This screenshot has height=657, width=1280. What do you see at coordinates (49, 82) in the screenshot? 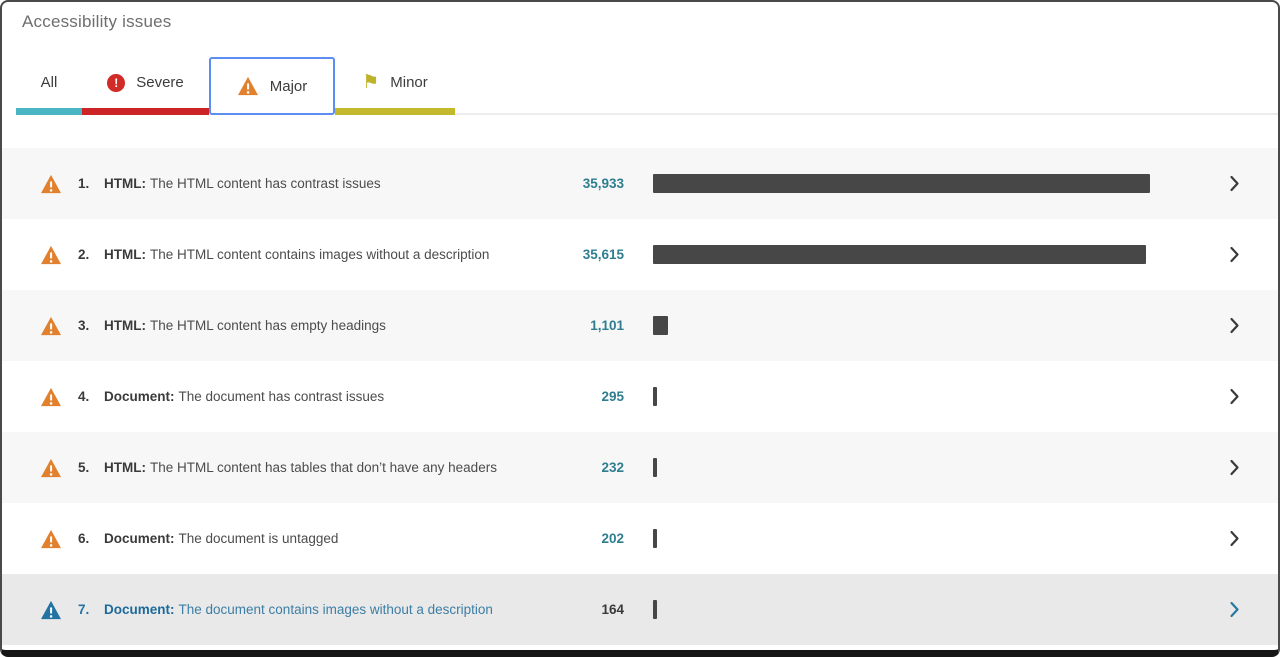
I see `tab-all-label: All` at bounding box center [49, 82].